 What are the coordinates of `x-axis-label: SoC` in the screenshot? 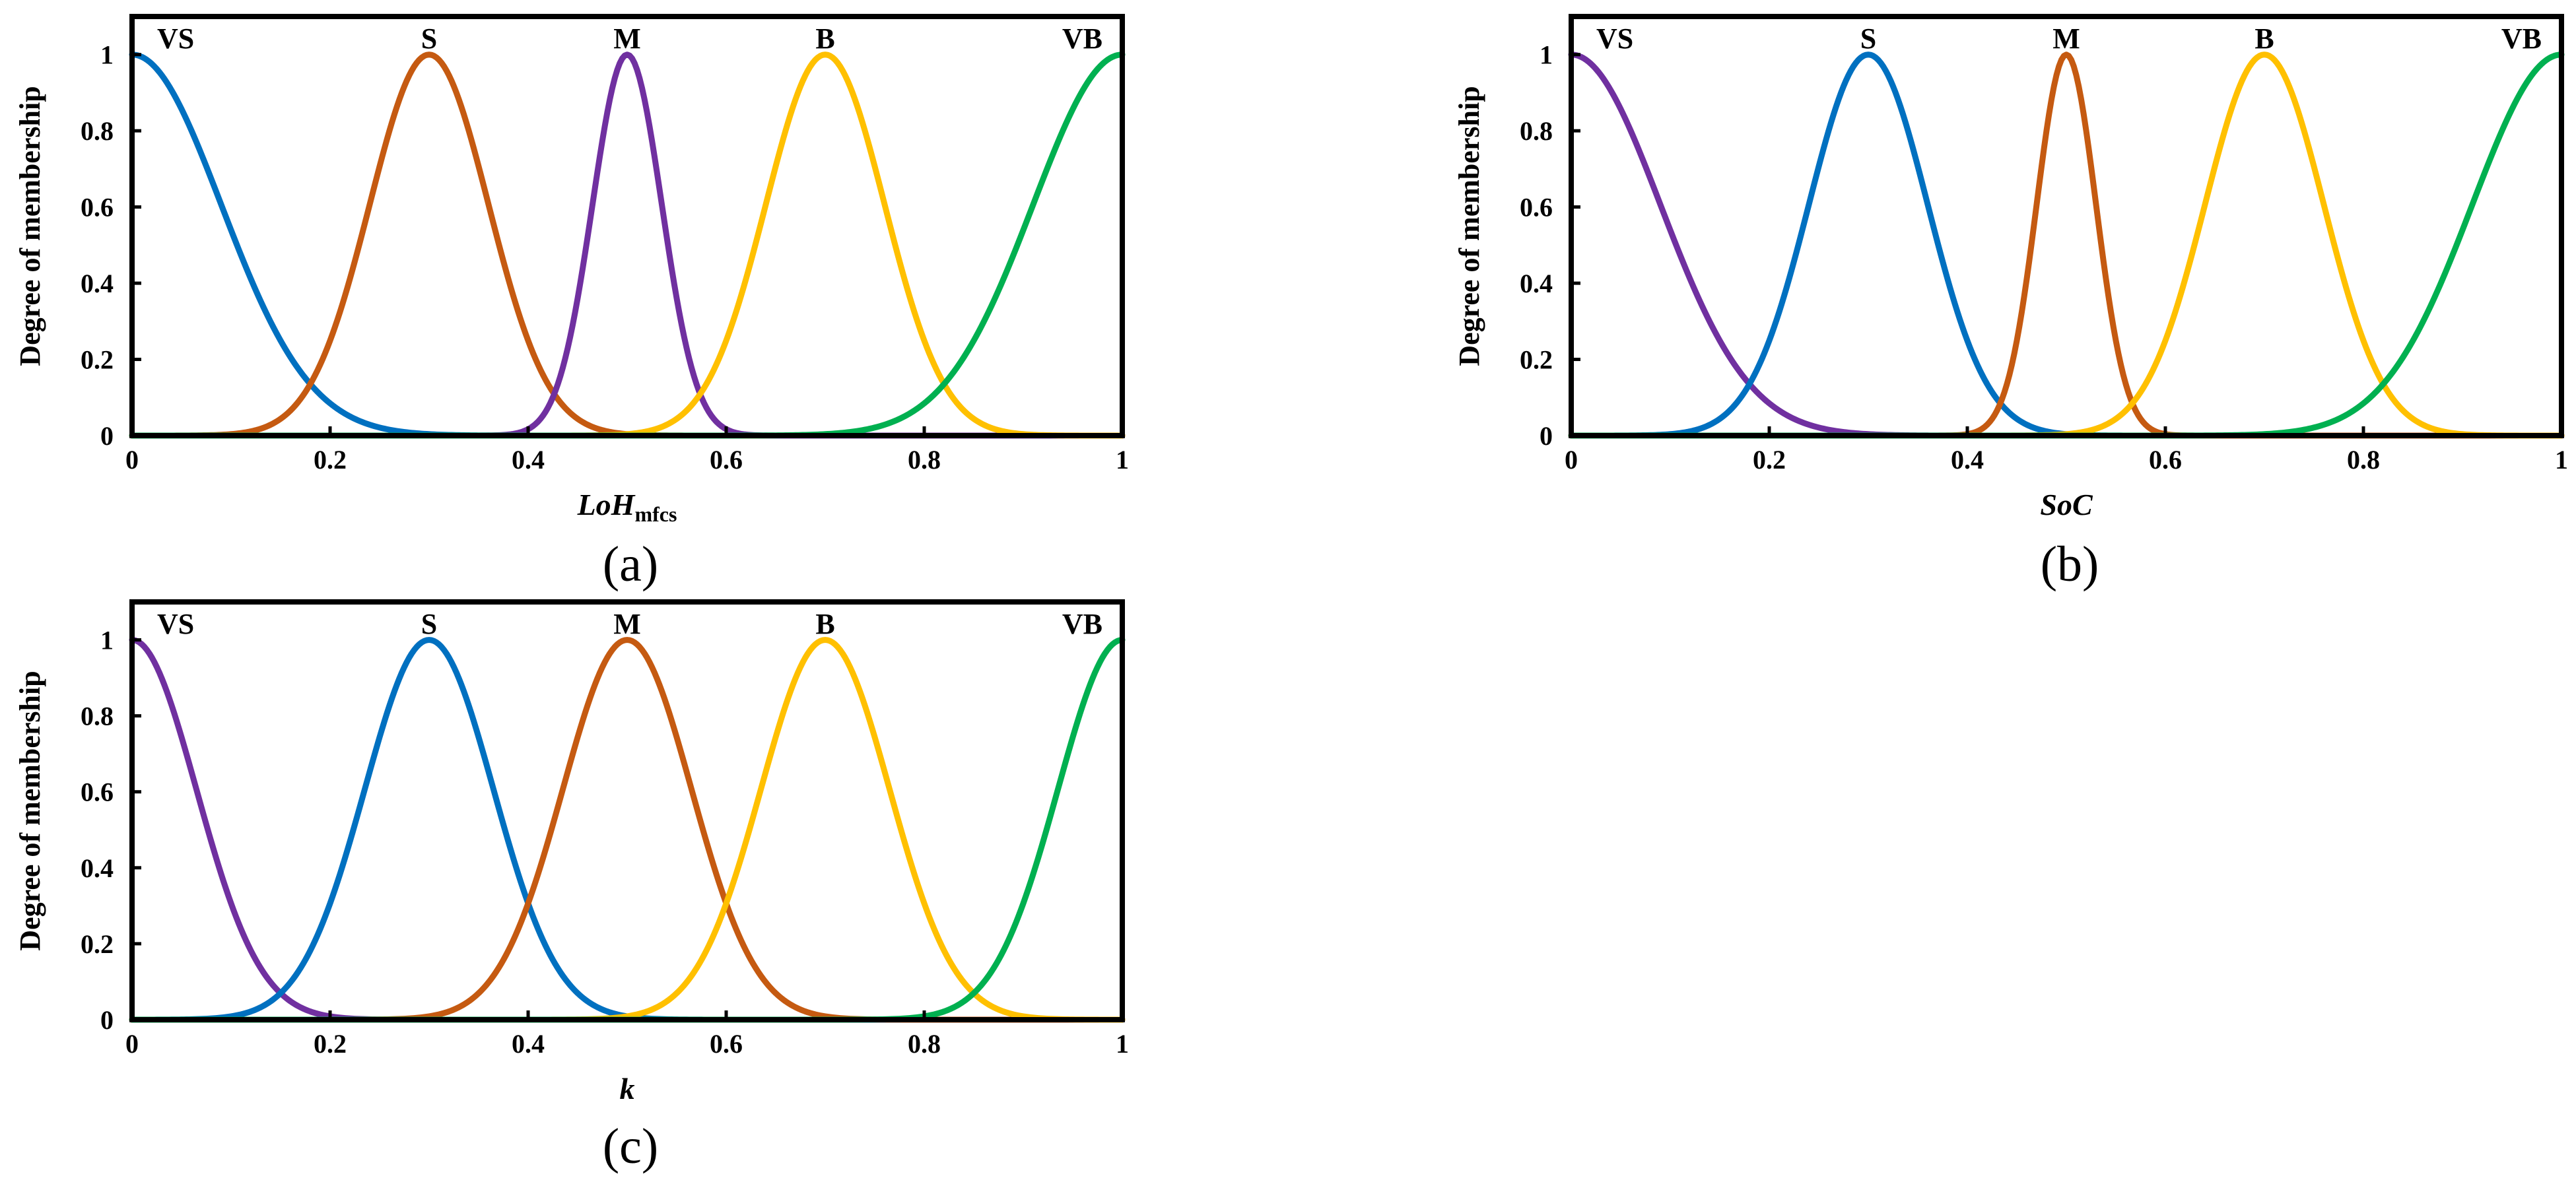 It's located at (2066, 504).